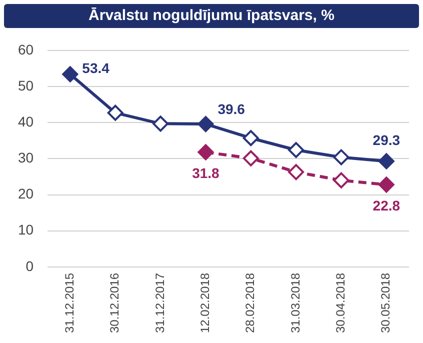 The image size is (423, 343). I want to click on chart-title: Ārvalstu noguldījumu īpatsvars, %, so click(211, 16).